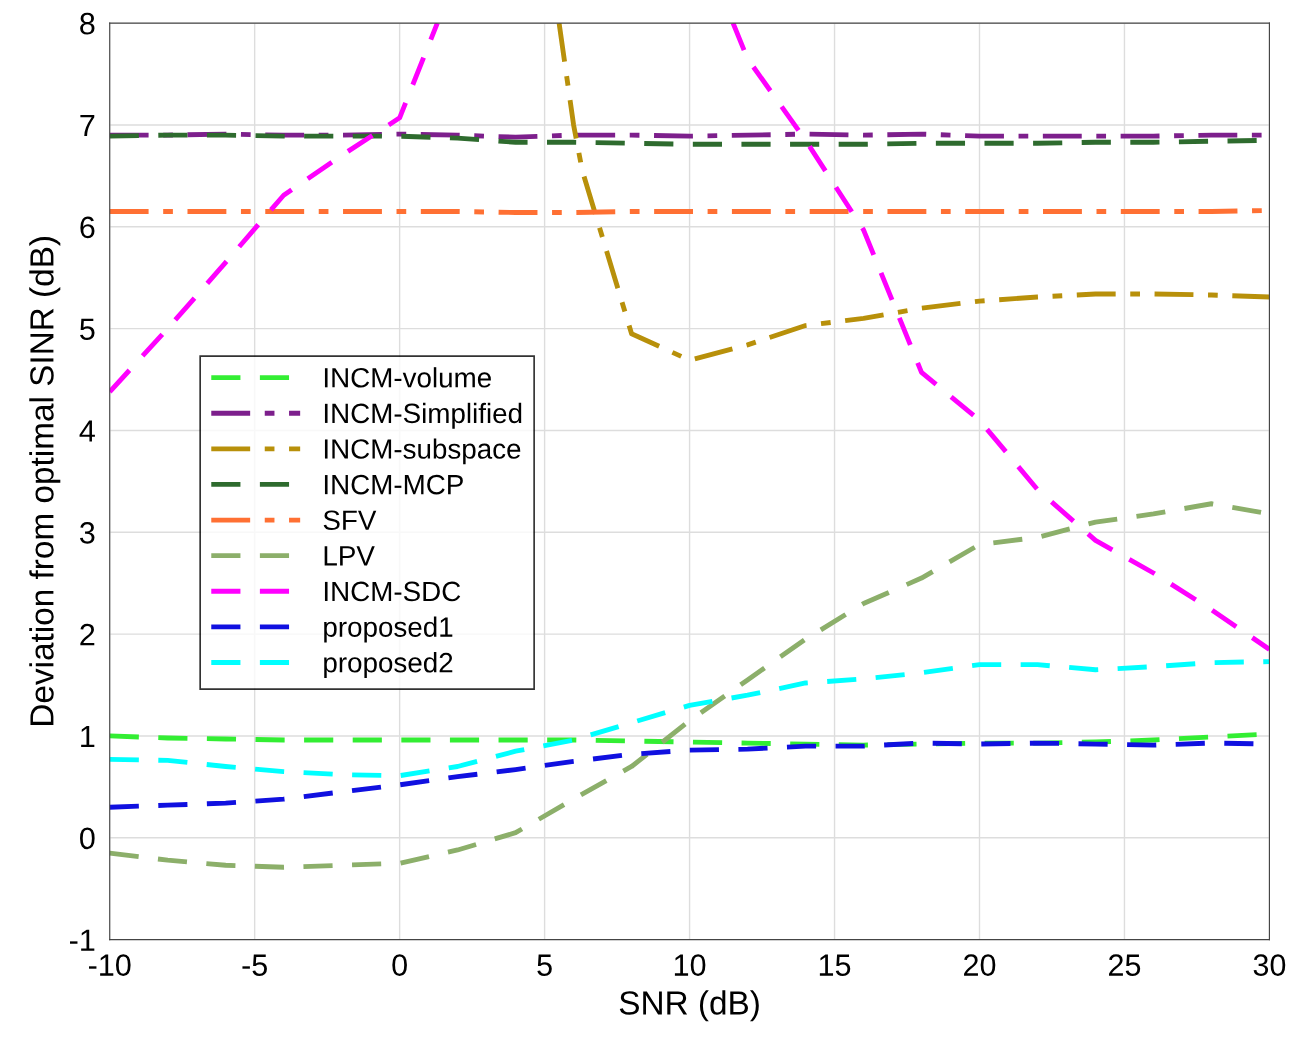 The image size is (1306, 1051). I want to click on legend-label: INCM-SDC, so click(392, 591).